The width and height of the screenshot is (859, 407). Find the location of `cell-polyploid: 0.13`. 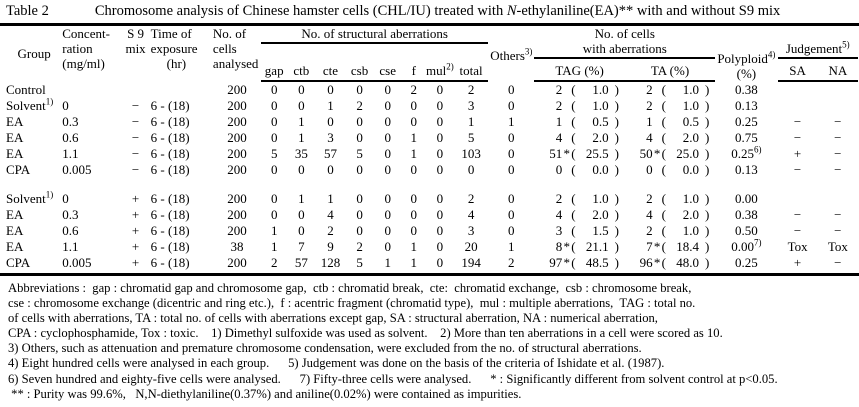

cell-polyploid: 0.13 is located at coordinates (746, 170).